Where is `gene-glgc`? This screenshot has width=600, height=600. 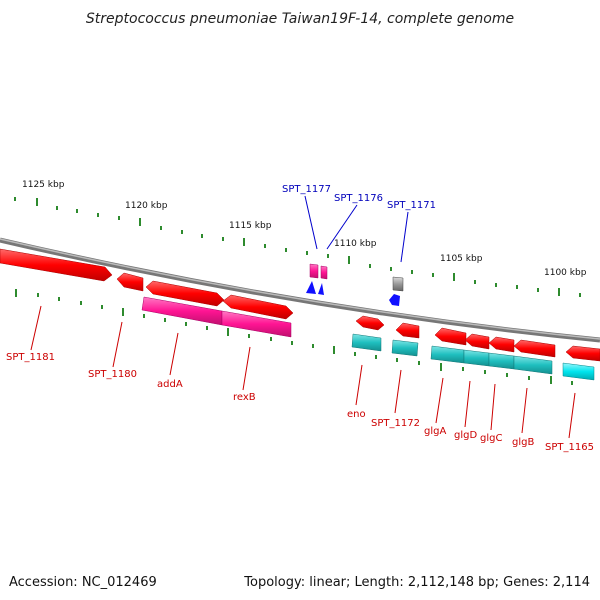 gene-glgc is located at coordinates (501, 344).